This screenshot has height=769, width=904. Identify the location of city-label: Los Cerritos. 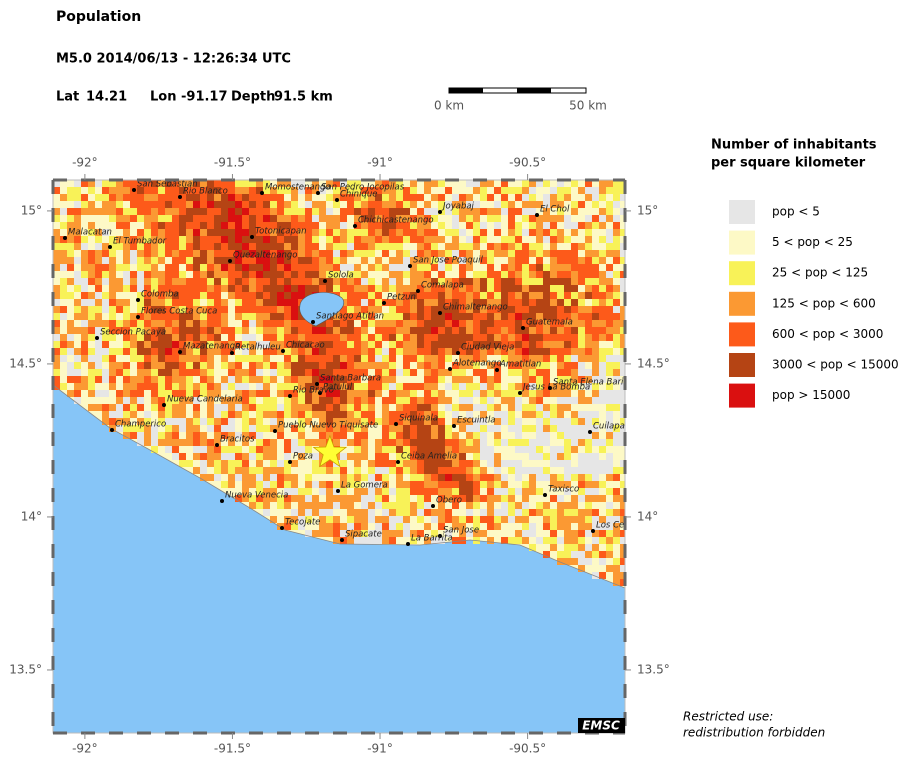
(621, 526).